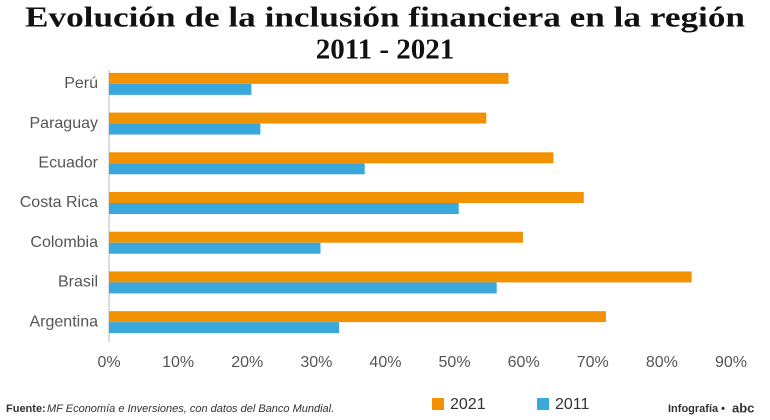 Image resolution: width=770 pixels, height=420 pixels. Describe the element at coordinates (247, 362) in the screenshot. I see `x-tick-label: 20%` at that location.